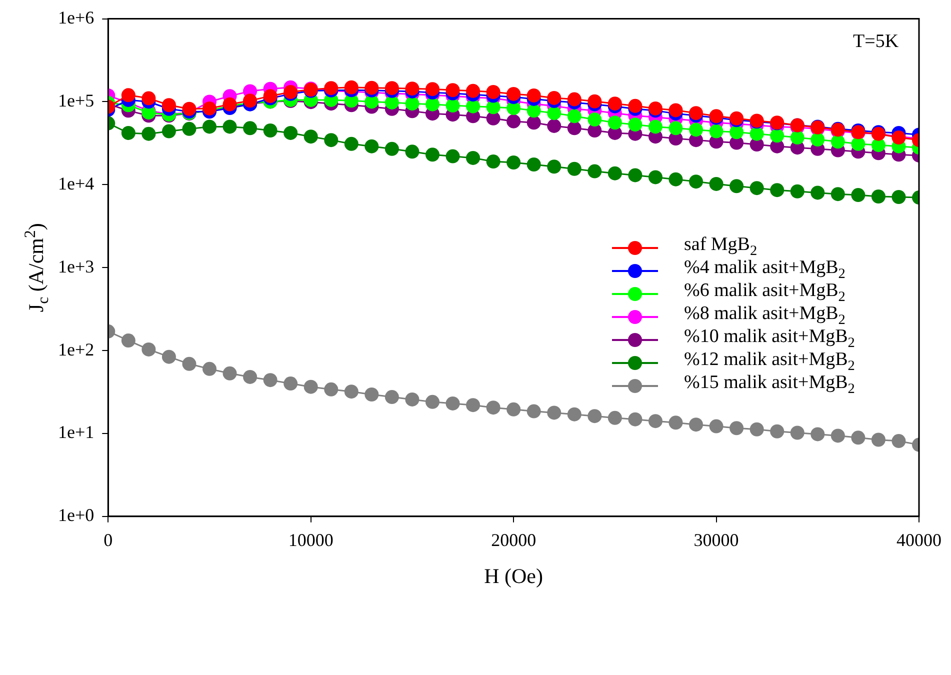 This screenshot has height=675, width=951. I want to click on x-tick-label: 10000, so click(311, 540).